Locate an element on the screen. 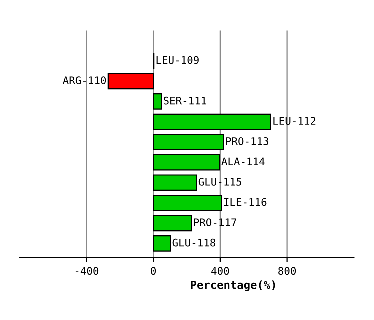 Image resolution: width=374 pixels, height=320 pixels. y-tick-label: PRO-113 is located at coordinates (247, 141).